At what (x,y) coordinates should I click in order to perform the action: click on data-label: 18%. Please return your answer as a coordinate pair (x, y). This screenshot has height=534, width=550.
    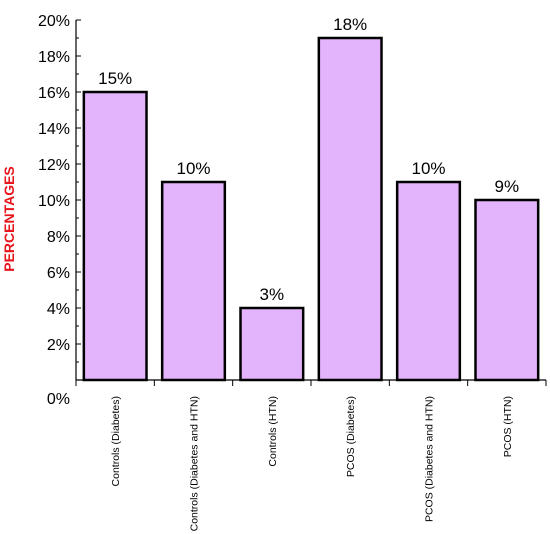
    Looking at the image, I should click on (350, 24).